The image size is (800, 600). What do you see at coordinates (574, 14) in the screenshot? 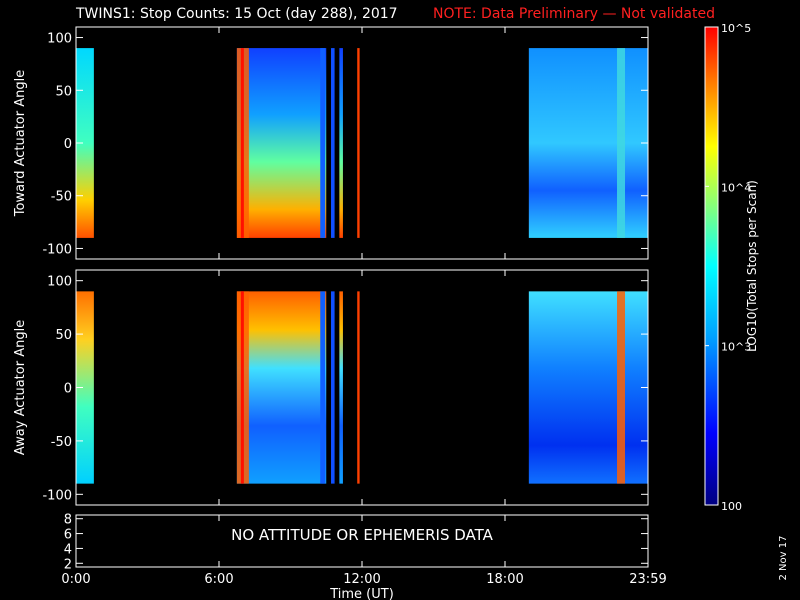
I see `preliminary-note: NOTE: Data Preliminary — Not validated` at bounding box center [574, 14].